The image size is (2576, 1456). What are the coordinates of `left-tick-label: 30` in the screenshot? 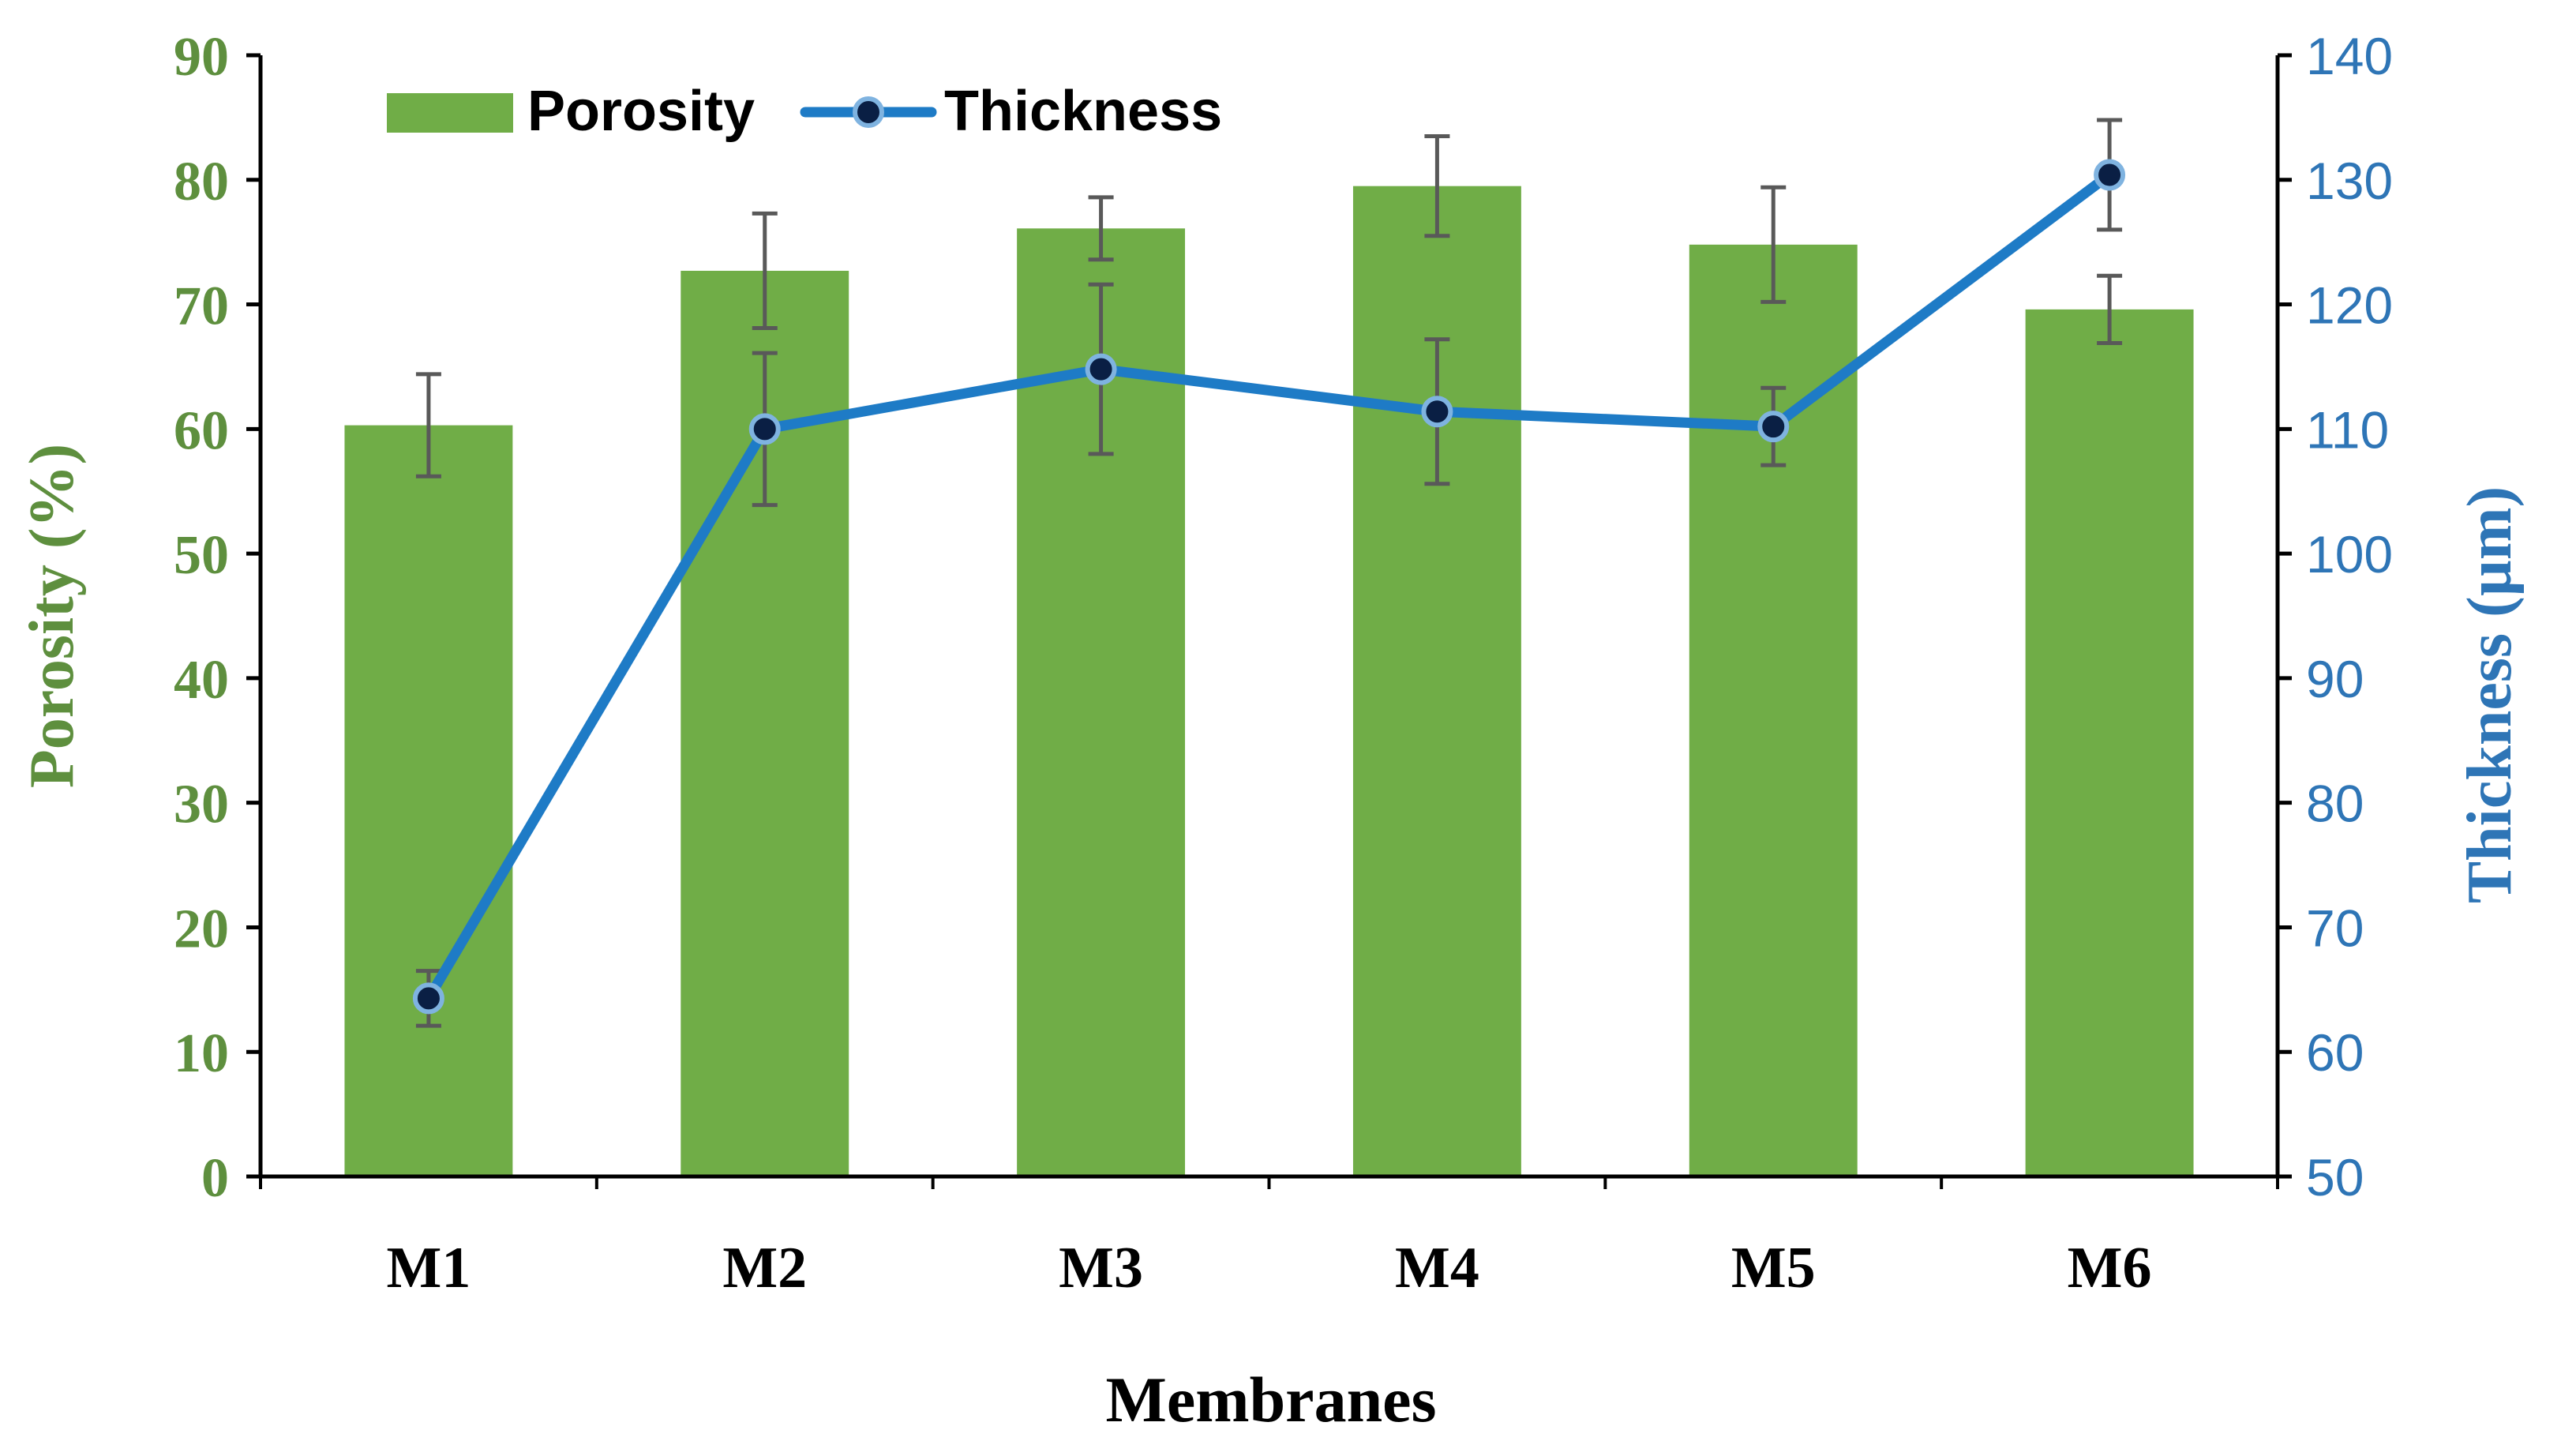 It's located at (201, 805).